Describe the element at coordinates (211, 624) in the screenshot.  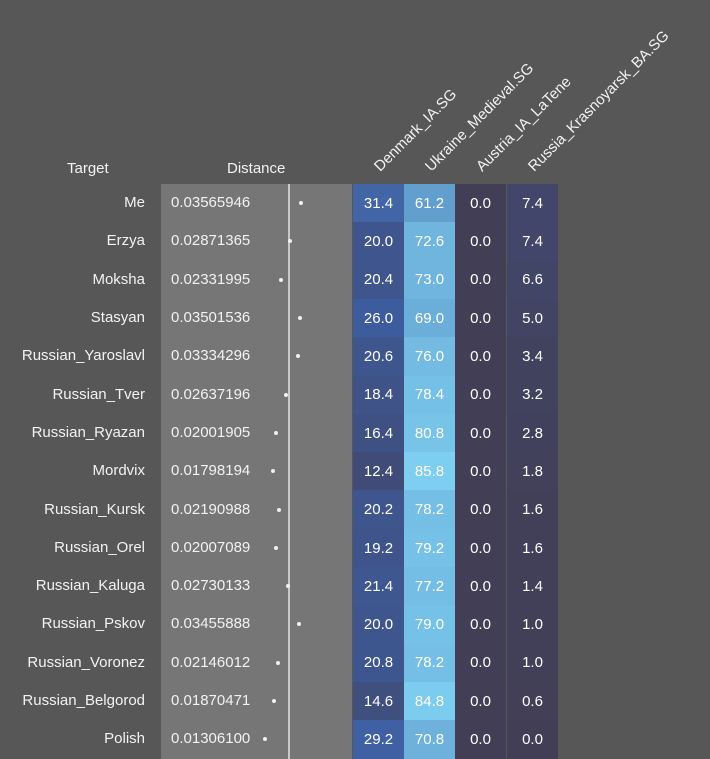
I see `row-distance-value: 0.03455888` at that location.